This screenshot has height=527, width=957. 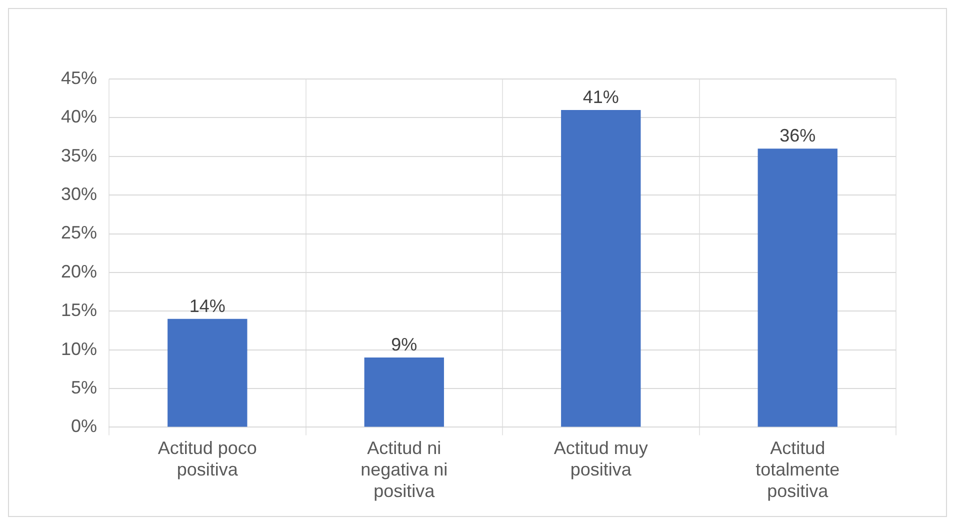 I want to click on x-tick-label: Actitud muy positiva, so click(x=601, y=459).